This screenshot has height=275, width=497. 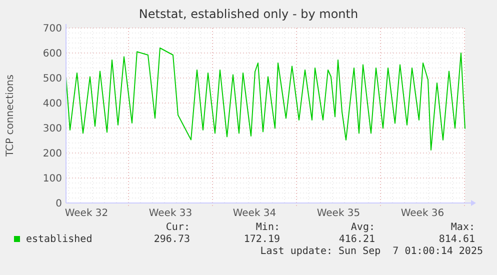 I want to click on text: 296.73, so click(x=172, y=239).